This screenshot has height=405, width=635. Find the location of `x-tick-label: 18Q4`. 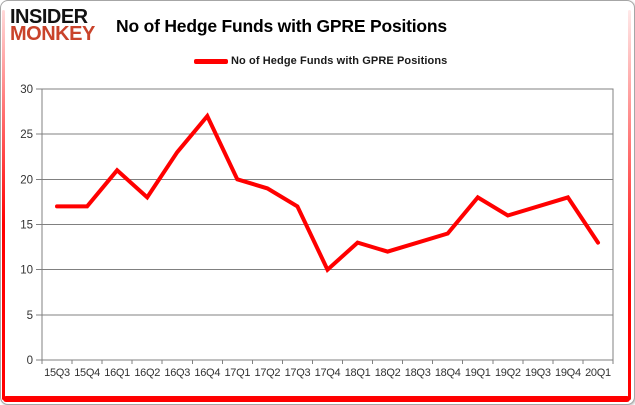

x-tick-label: 18Q4 is located at coordinates (448, 373).